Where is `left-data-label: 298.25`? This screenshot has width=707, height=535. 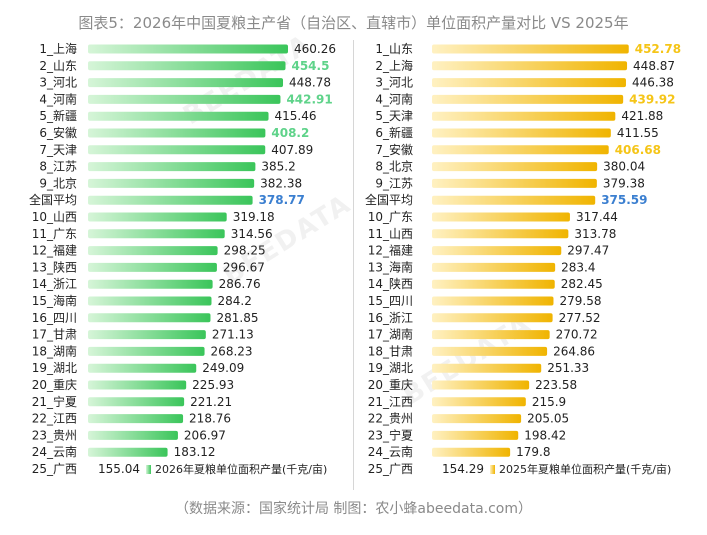
left-data-label: 298.25 is located at coordinates (245, 251).